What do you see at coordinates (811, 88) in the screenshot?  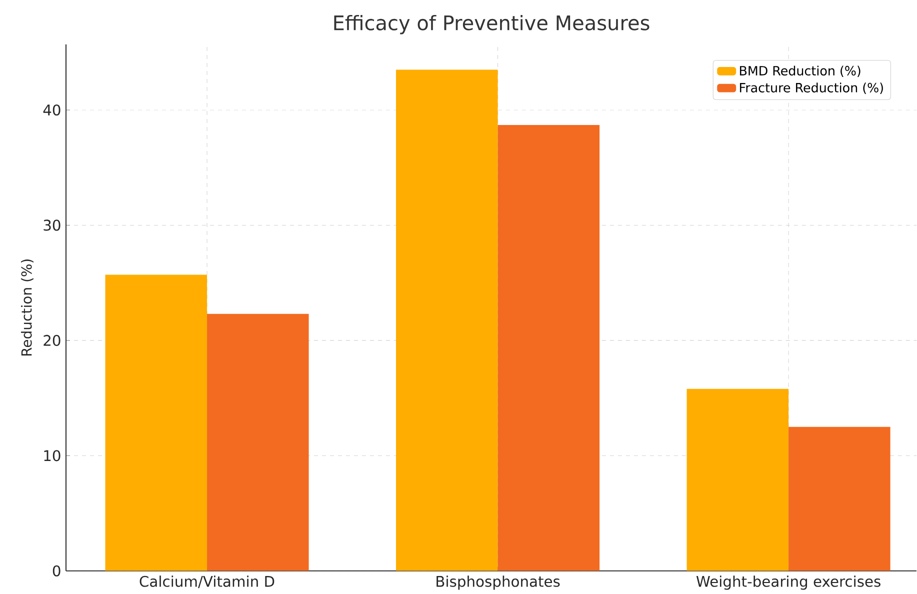 I see `legend-label: Fracture Reduction (%)` at bounding box center [811, 88].